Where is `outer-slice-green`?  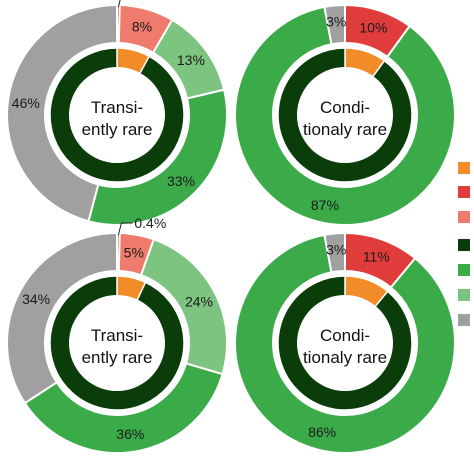 outer-slice-green is located at coordinates (123, 408).